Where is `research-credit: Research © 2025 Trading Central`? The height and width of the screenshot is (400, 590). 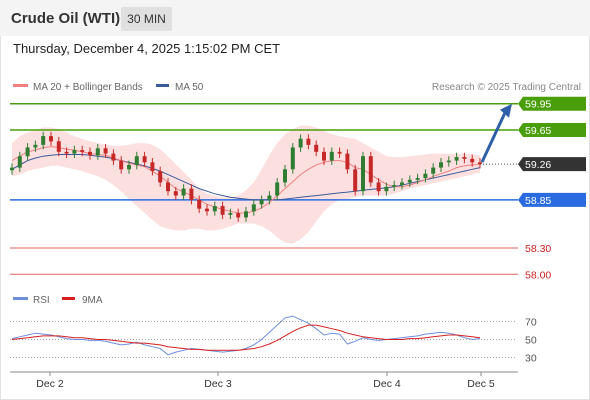 research-credit: Research © 2025 Trading Central is located at coordinates (506, 87).